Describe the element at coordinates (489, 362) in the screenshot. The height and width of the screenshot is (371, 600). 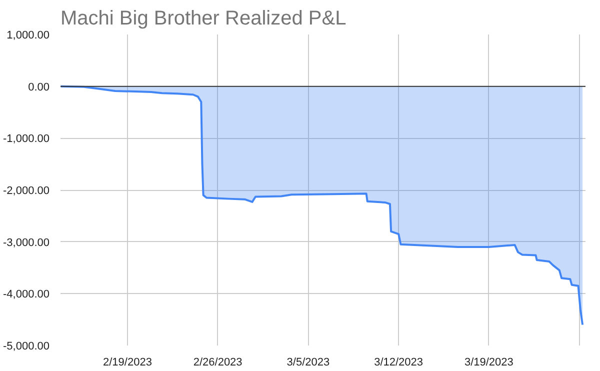
I see `x-tick-label: 3/19/2023` at that location.